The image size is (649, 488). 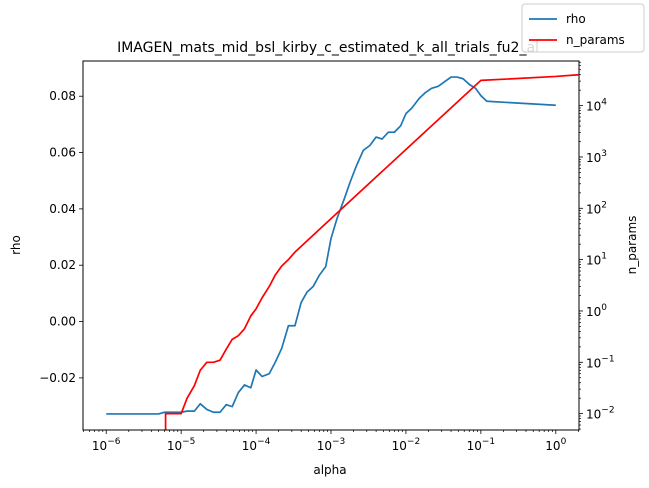 What do you see at coordinates (600, 414) in the screenshot?
I see `y2-tick-label: 10⁻²` at bounding box center [600, 414].